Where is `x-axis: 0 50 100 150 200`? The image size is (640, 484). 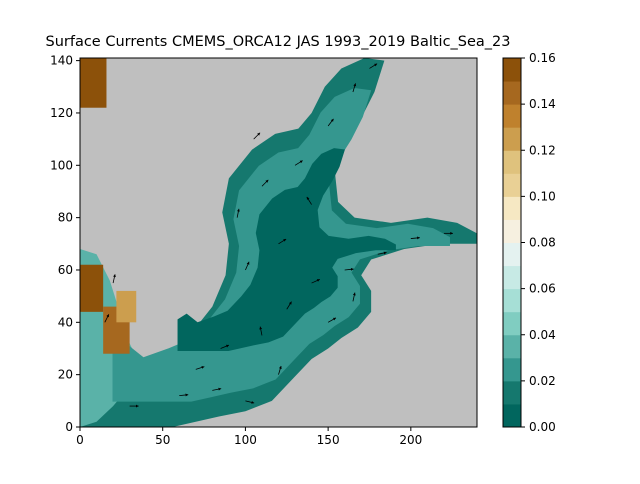 x-axis: 0 50 100 150 200 is located at coordinates (249, 437).